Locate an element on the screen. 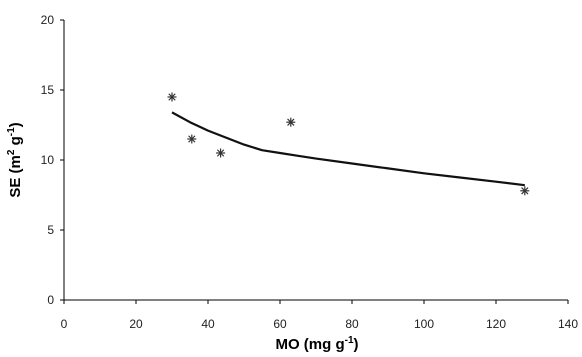 Image resolution: width=582 pixels, height=357 pixels. x-tick-label: 120 is located at coordinates (496, 324).